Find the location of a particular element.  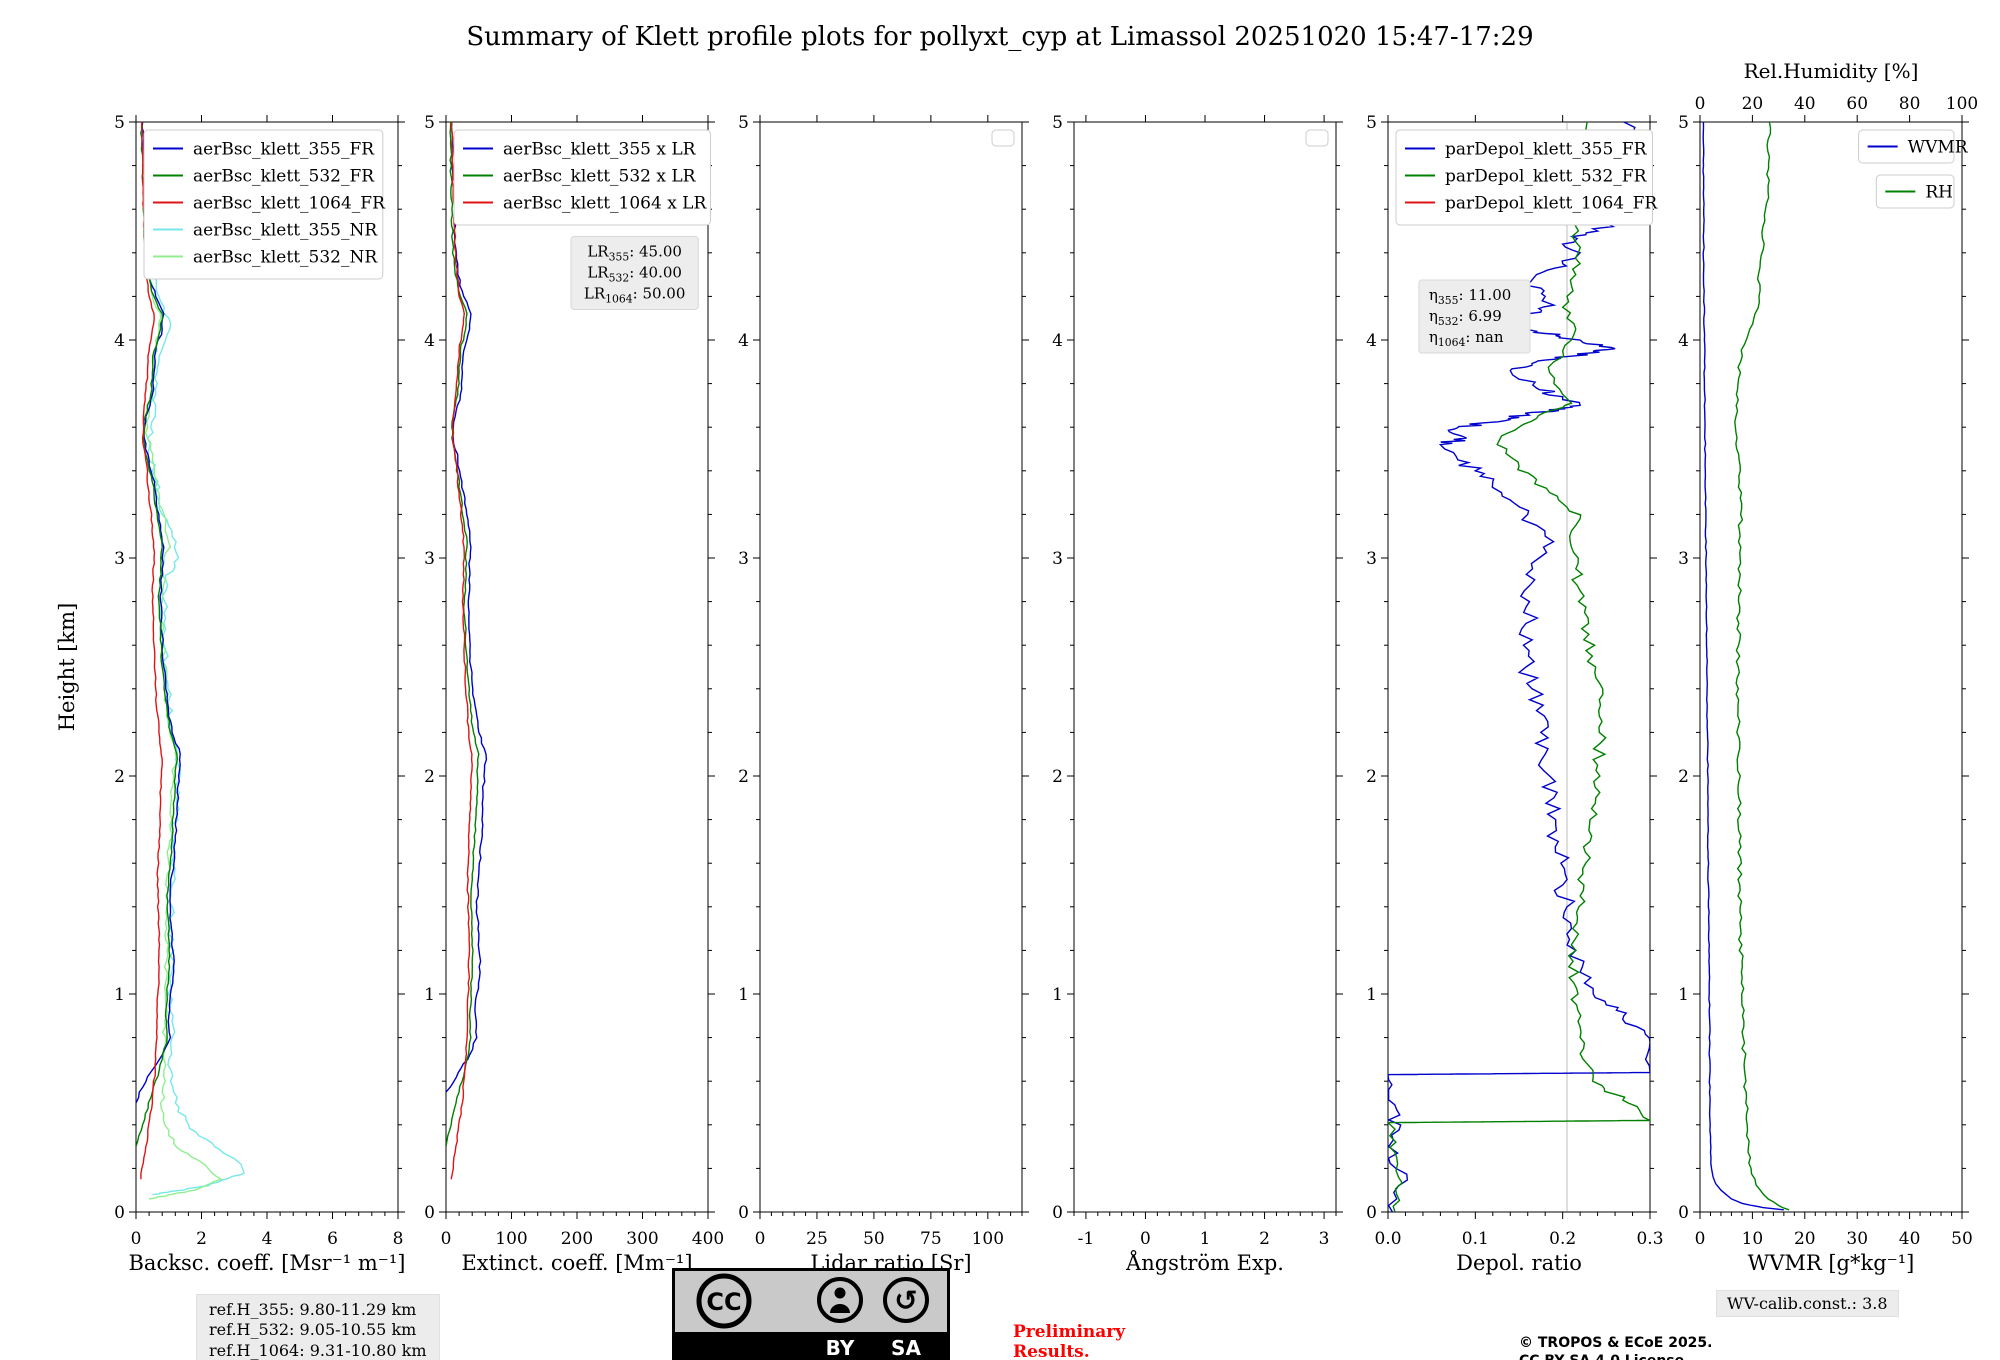

svg-text: 300 is located at coordinates (642, 1239).